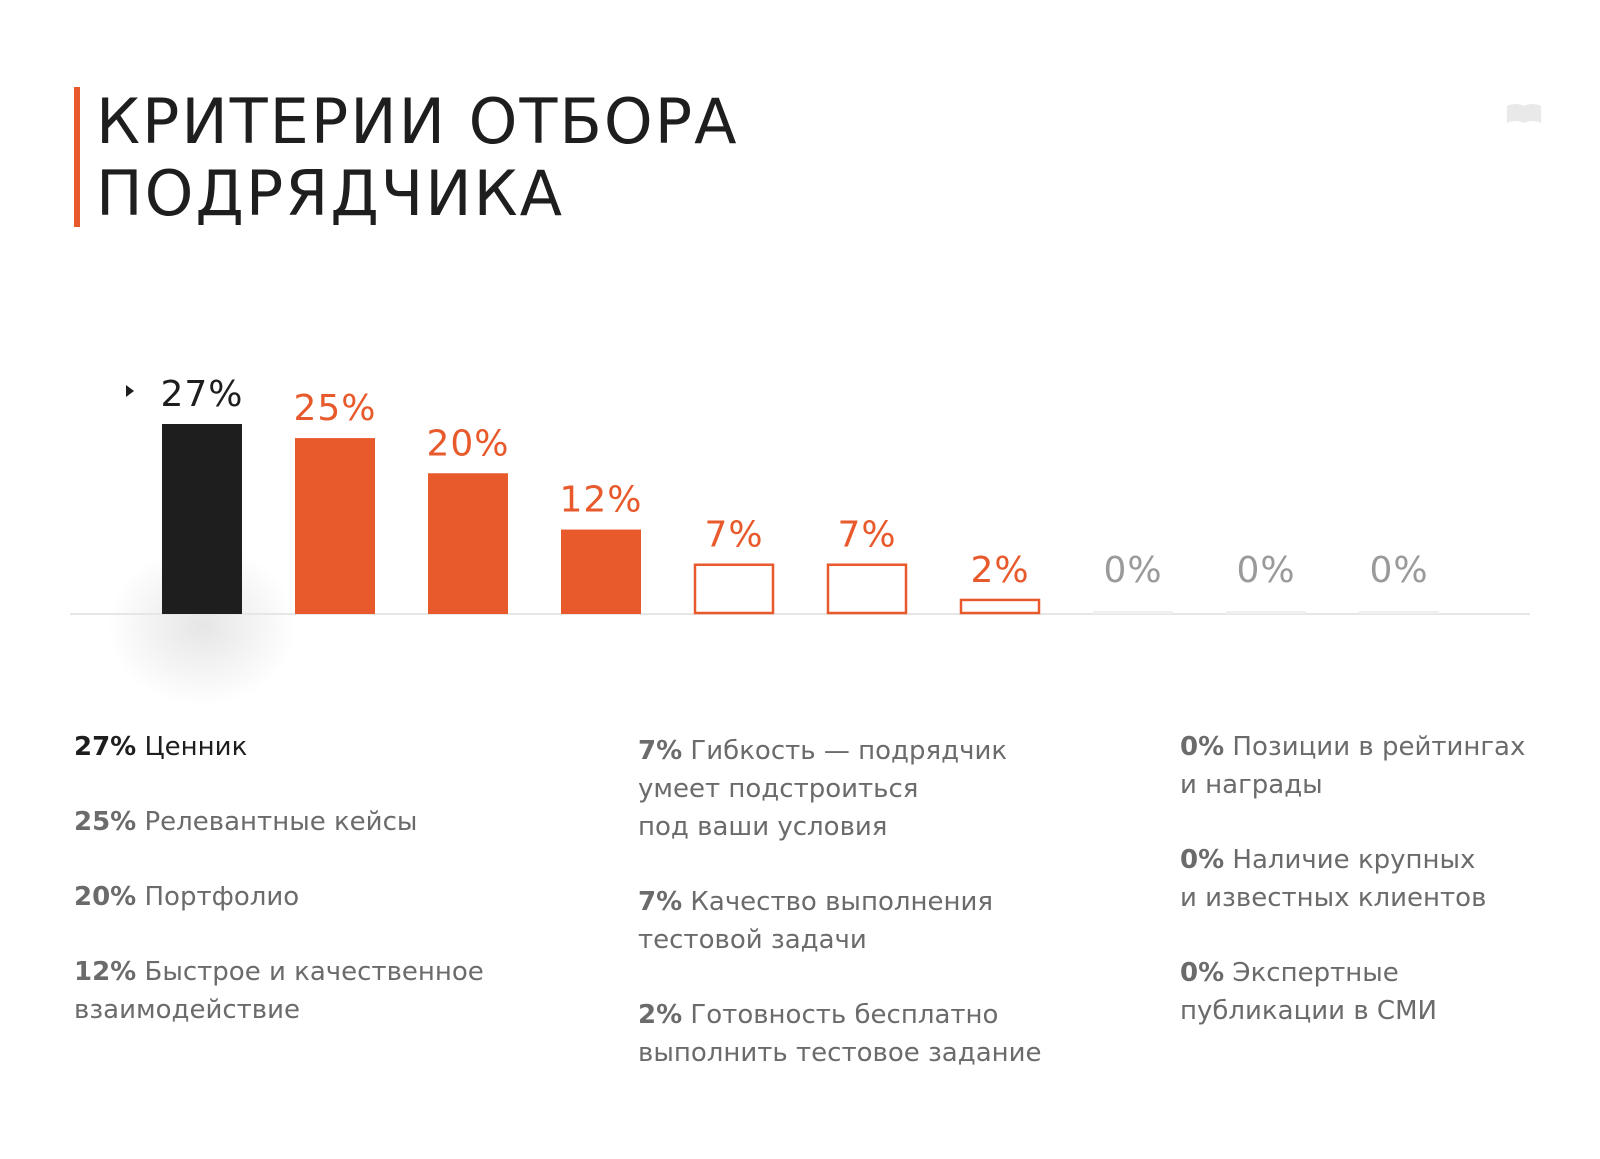 This screenshot has height=1159, width=1600. Describe the element at coordinates (201, 394) in the screenshot. I see `bar-value-label-1: 27%` at that location.